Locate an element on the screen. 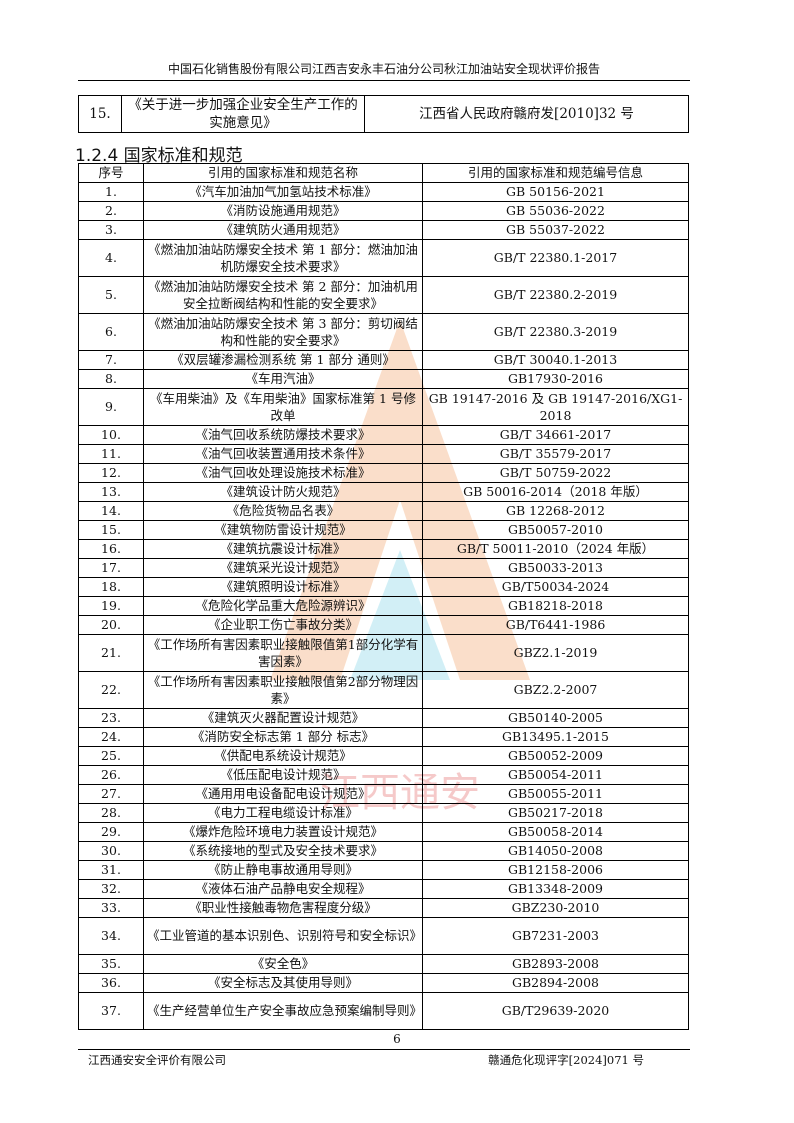 Image resolution: width=794 pixels, height=1123 pixels. standard-code: GB50058-2014 is located at coordinates (555, 832).